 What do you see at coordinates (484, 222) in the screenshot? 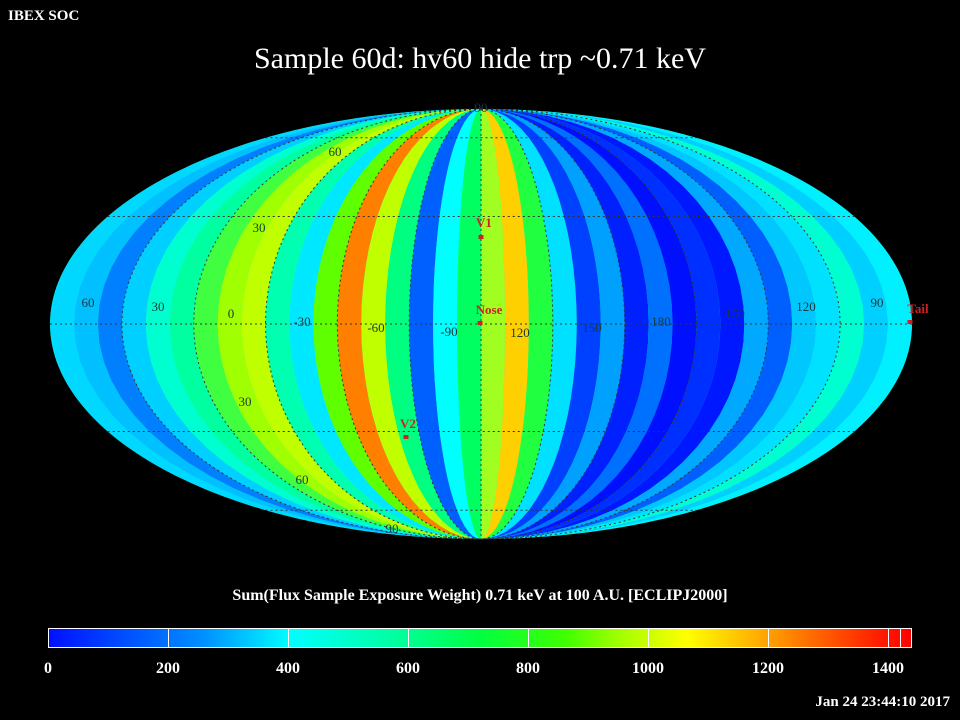
I see `svg-text: V1` at bounding box center [484, 222].